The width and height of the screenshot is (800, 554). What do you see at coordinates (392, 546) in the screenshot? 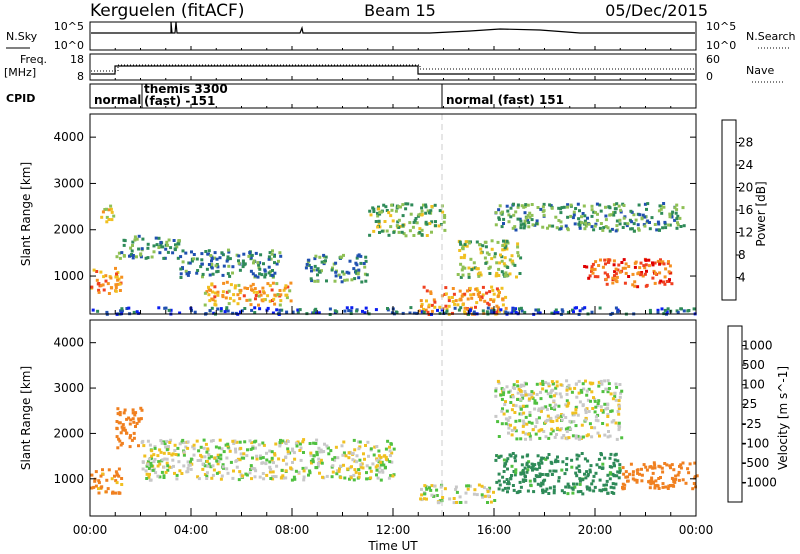
I see `x-axis-label: Time UT` at bounding box center [392, 546].